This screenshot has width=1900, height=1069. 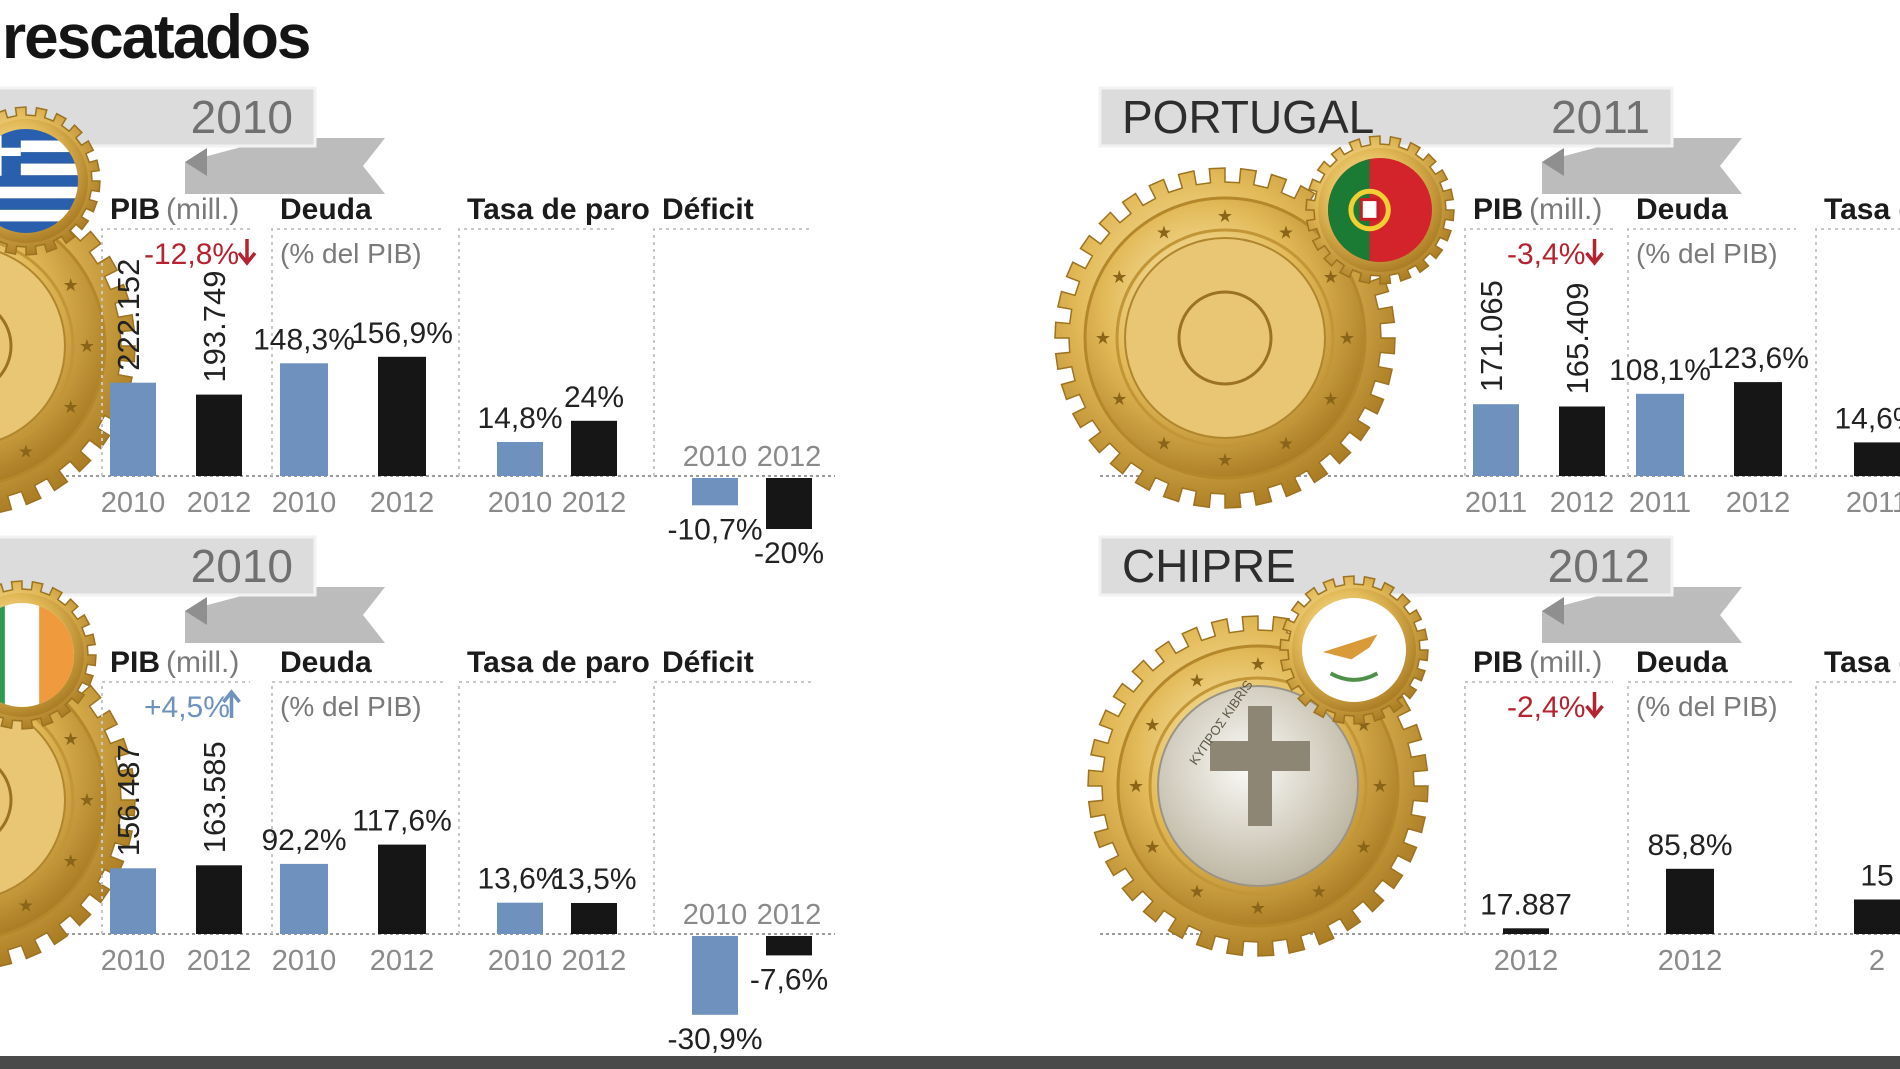 I want to click on year-tick-label: 2, so click(x=1877, y=961).